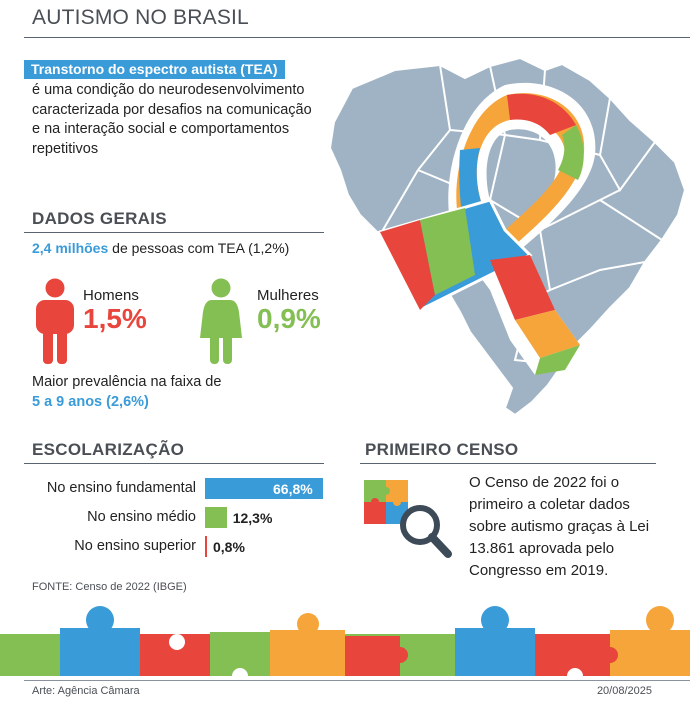 The height and width of the screenshot is (705, 690). I want to click on bar-label: No ensino médio, so click(141, 517).